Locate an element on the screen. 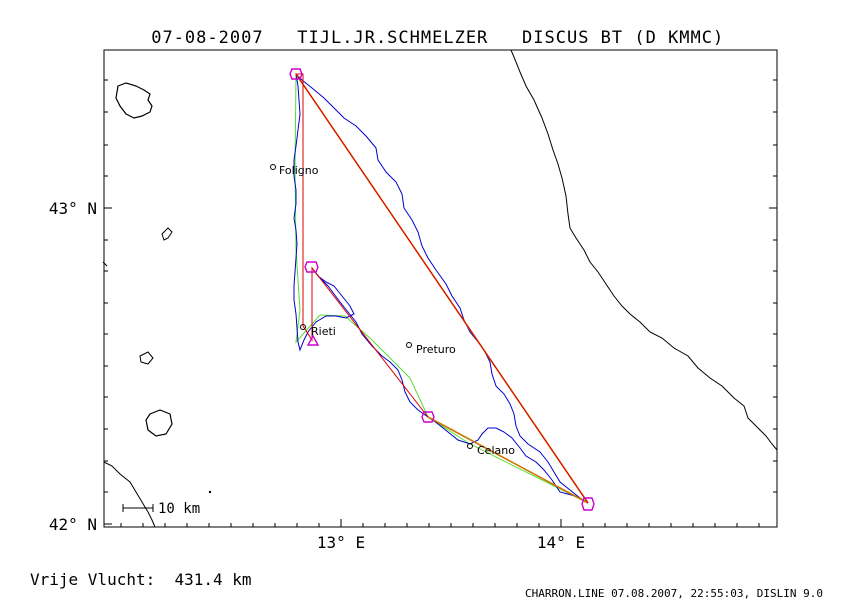 This screenshot has height=603, width=853. scale-bar-label: 10 km is located at coordinates (179, 509).